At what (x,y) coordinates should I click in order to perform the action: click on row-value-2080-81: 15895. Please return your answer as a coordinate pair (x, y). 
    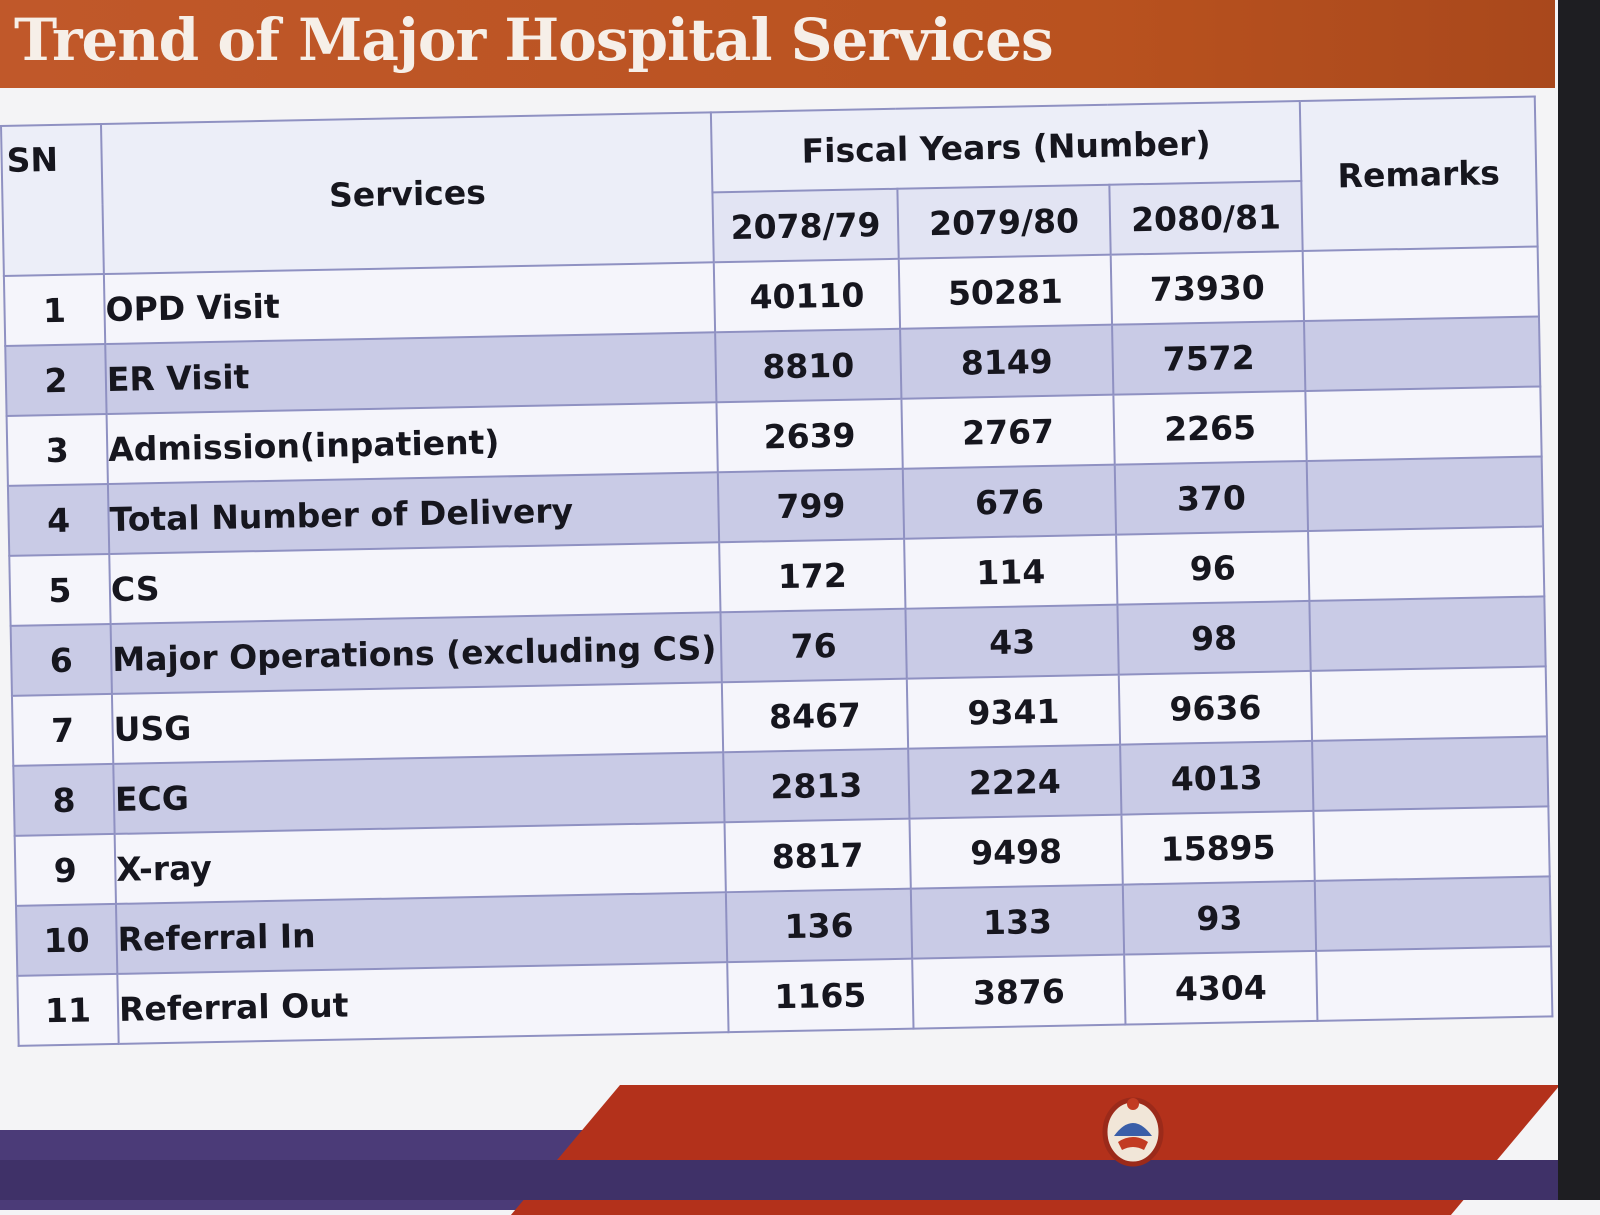
    Looking at the image, I should click on (1218, 847).